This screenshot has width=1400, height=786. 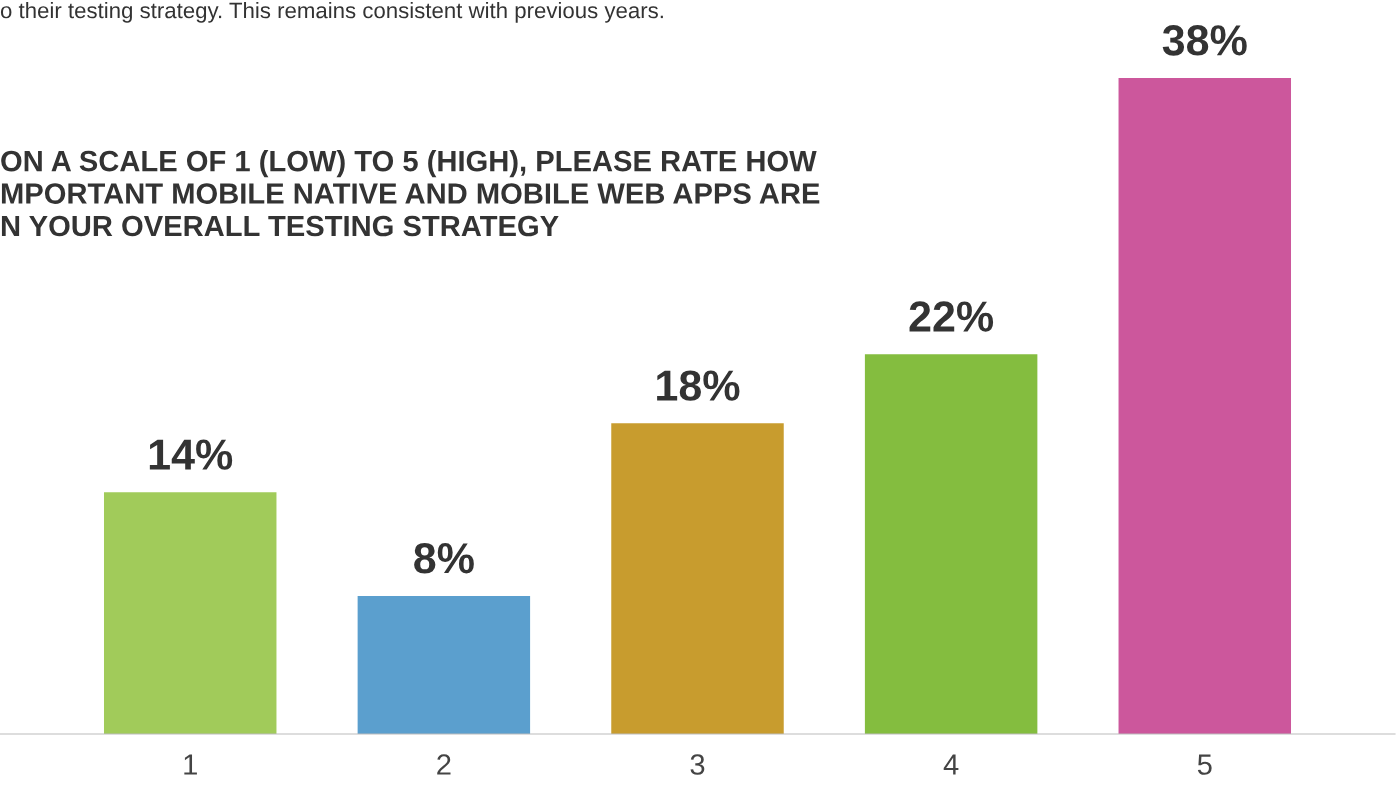 What do you see at coordinates (697, 764) in the screenshot?
I see `x-tick-label: 3` at bounding box center [697, 764].